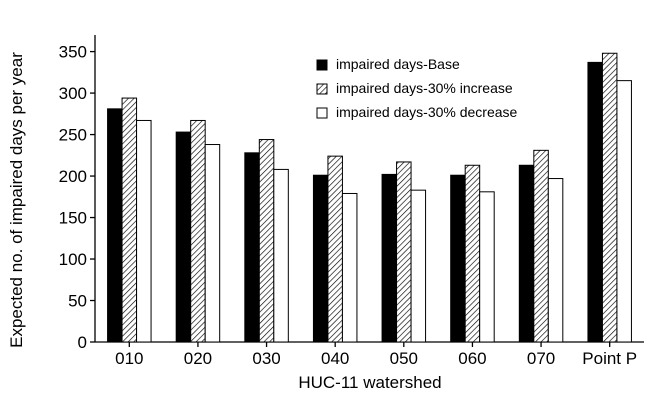 The height and width of the screenshot is (400, 648). What do you see at coordinates (541, 358) in the screenshot?
I see `x-tick-label: 070` at bounding box center [541, 358].